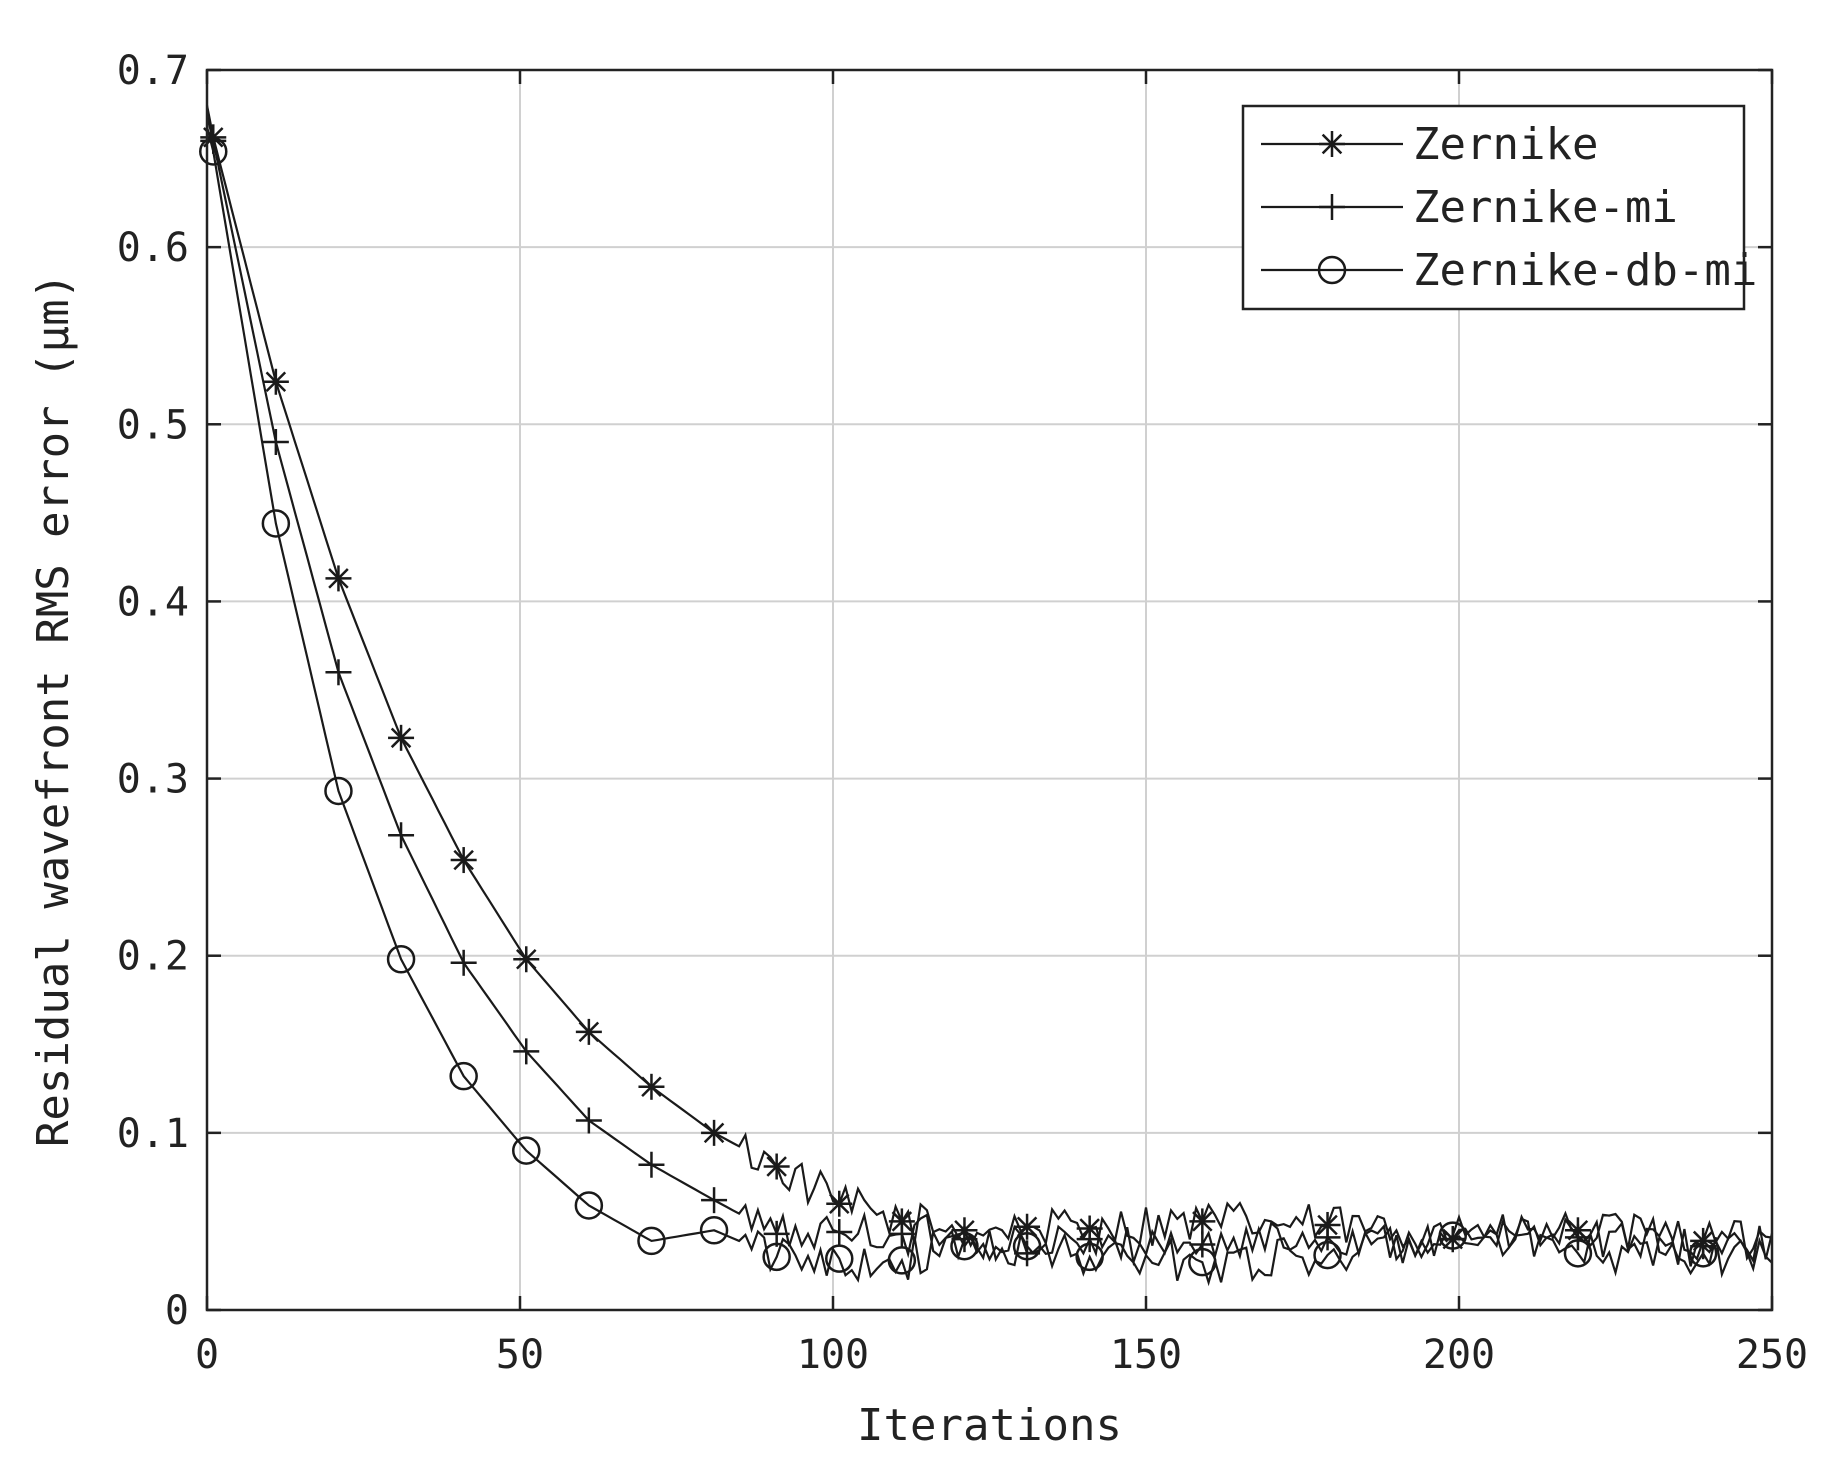 The height and width of the screenshot is (1480, 1829). Describe the element at coordinates (153, 248) in the screenshot. I see `y-tick-label: 0.6` at that location.